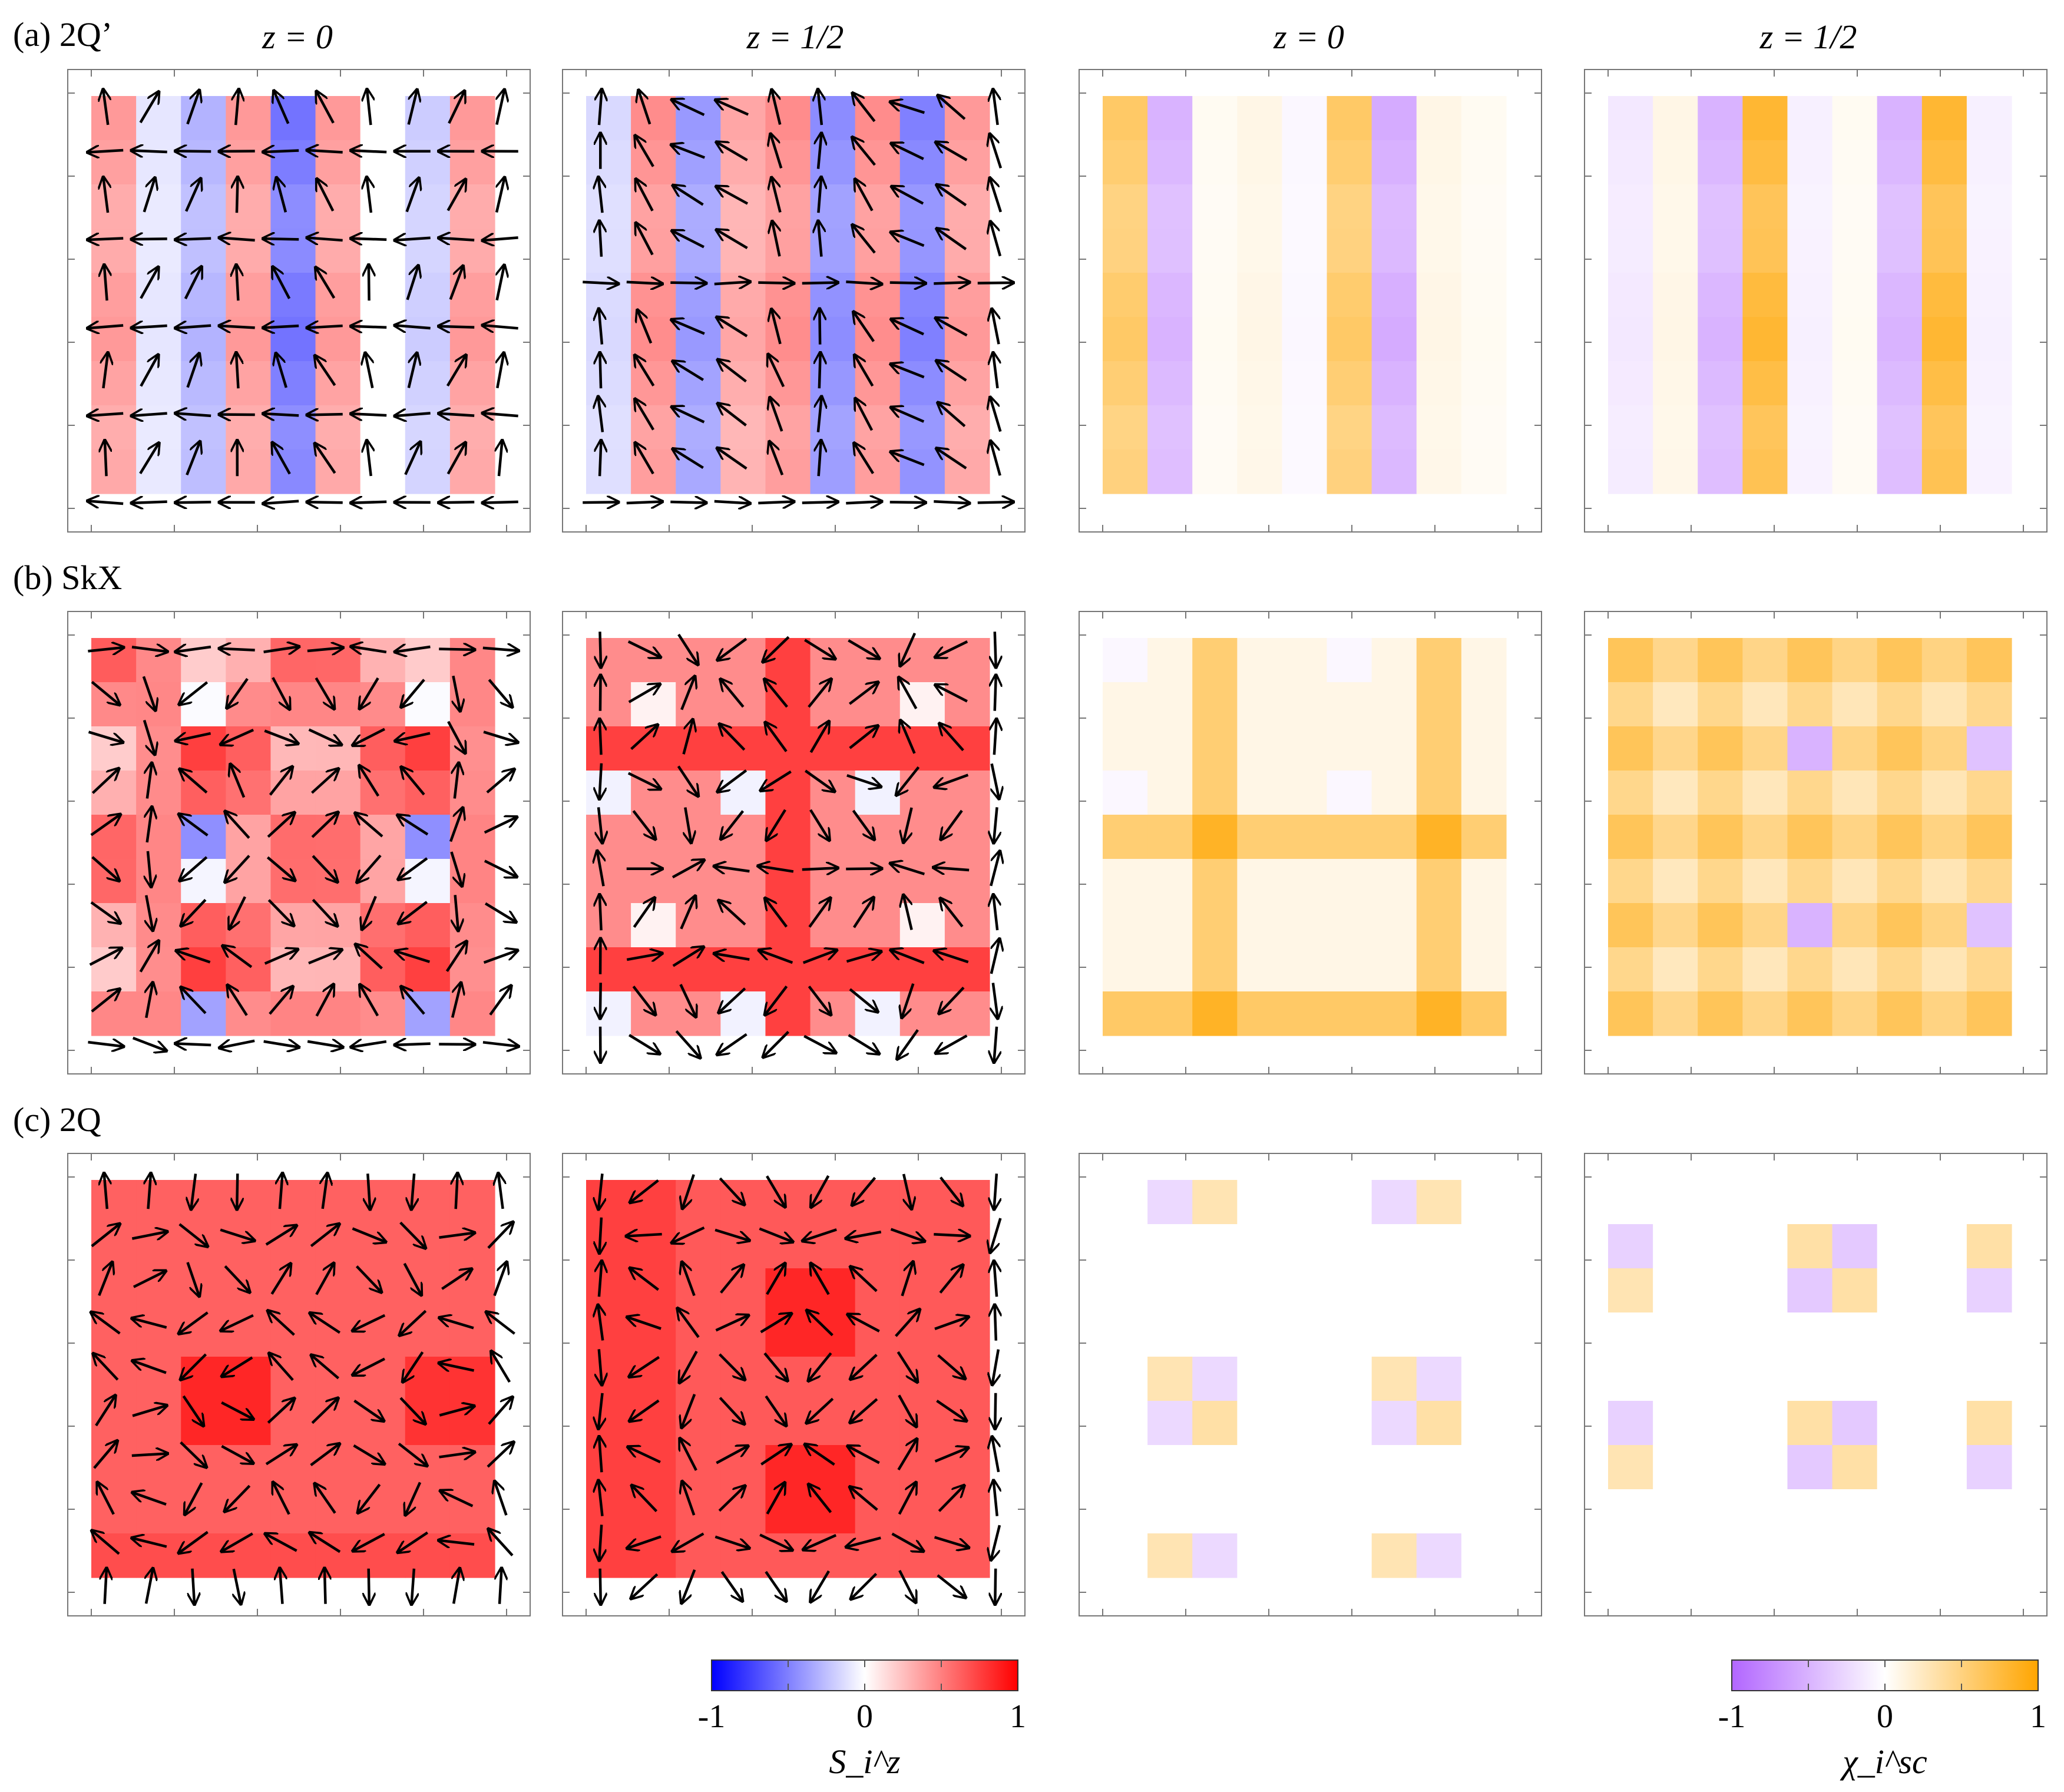  What do you see at coordinates (862, 1720) in the screenshot?
I see `colorbar-spin: -1 0 1 S_i^z` at bounding box center [862, 1720].